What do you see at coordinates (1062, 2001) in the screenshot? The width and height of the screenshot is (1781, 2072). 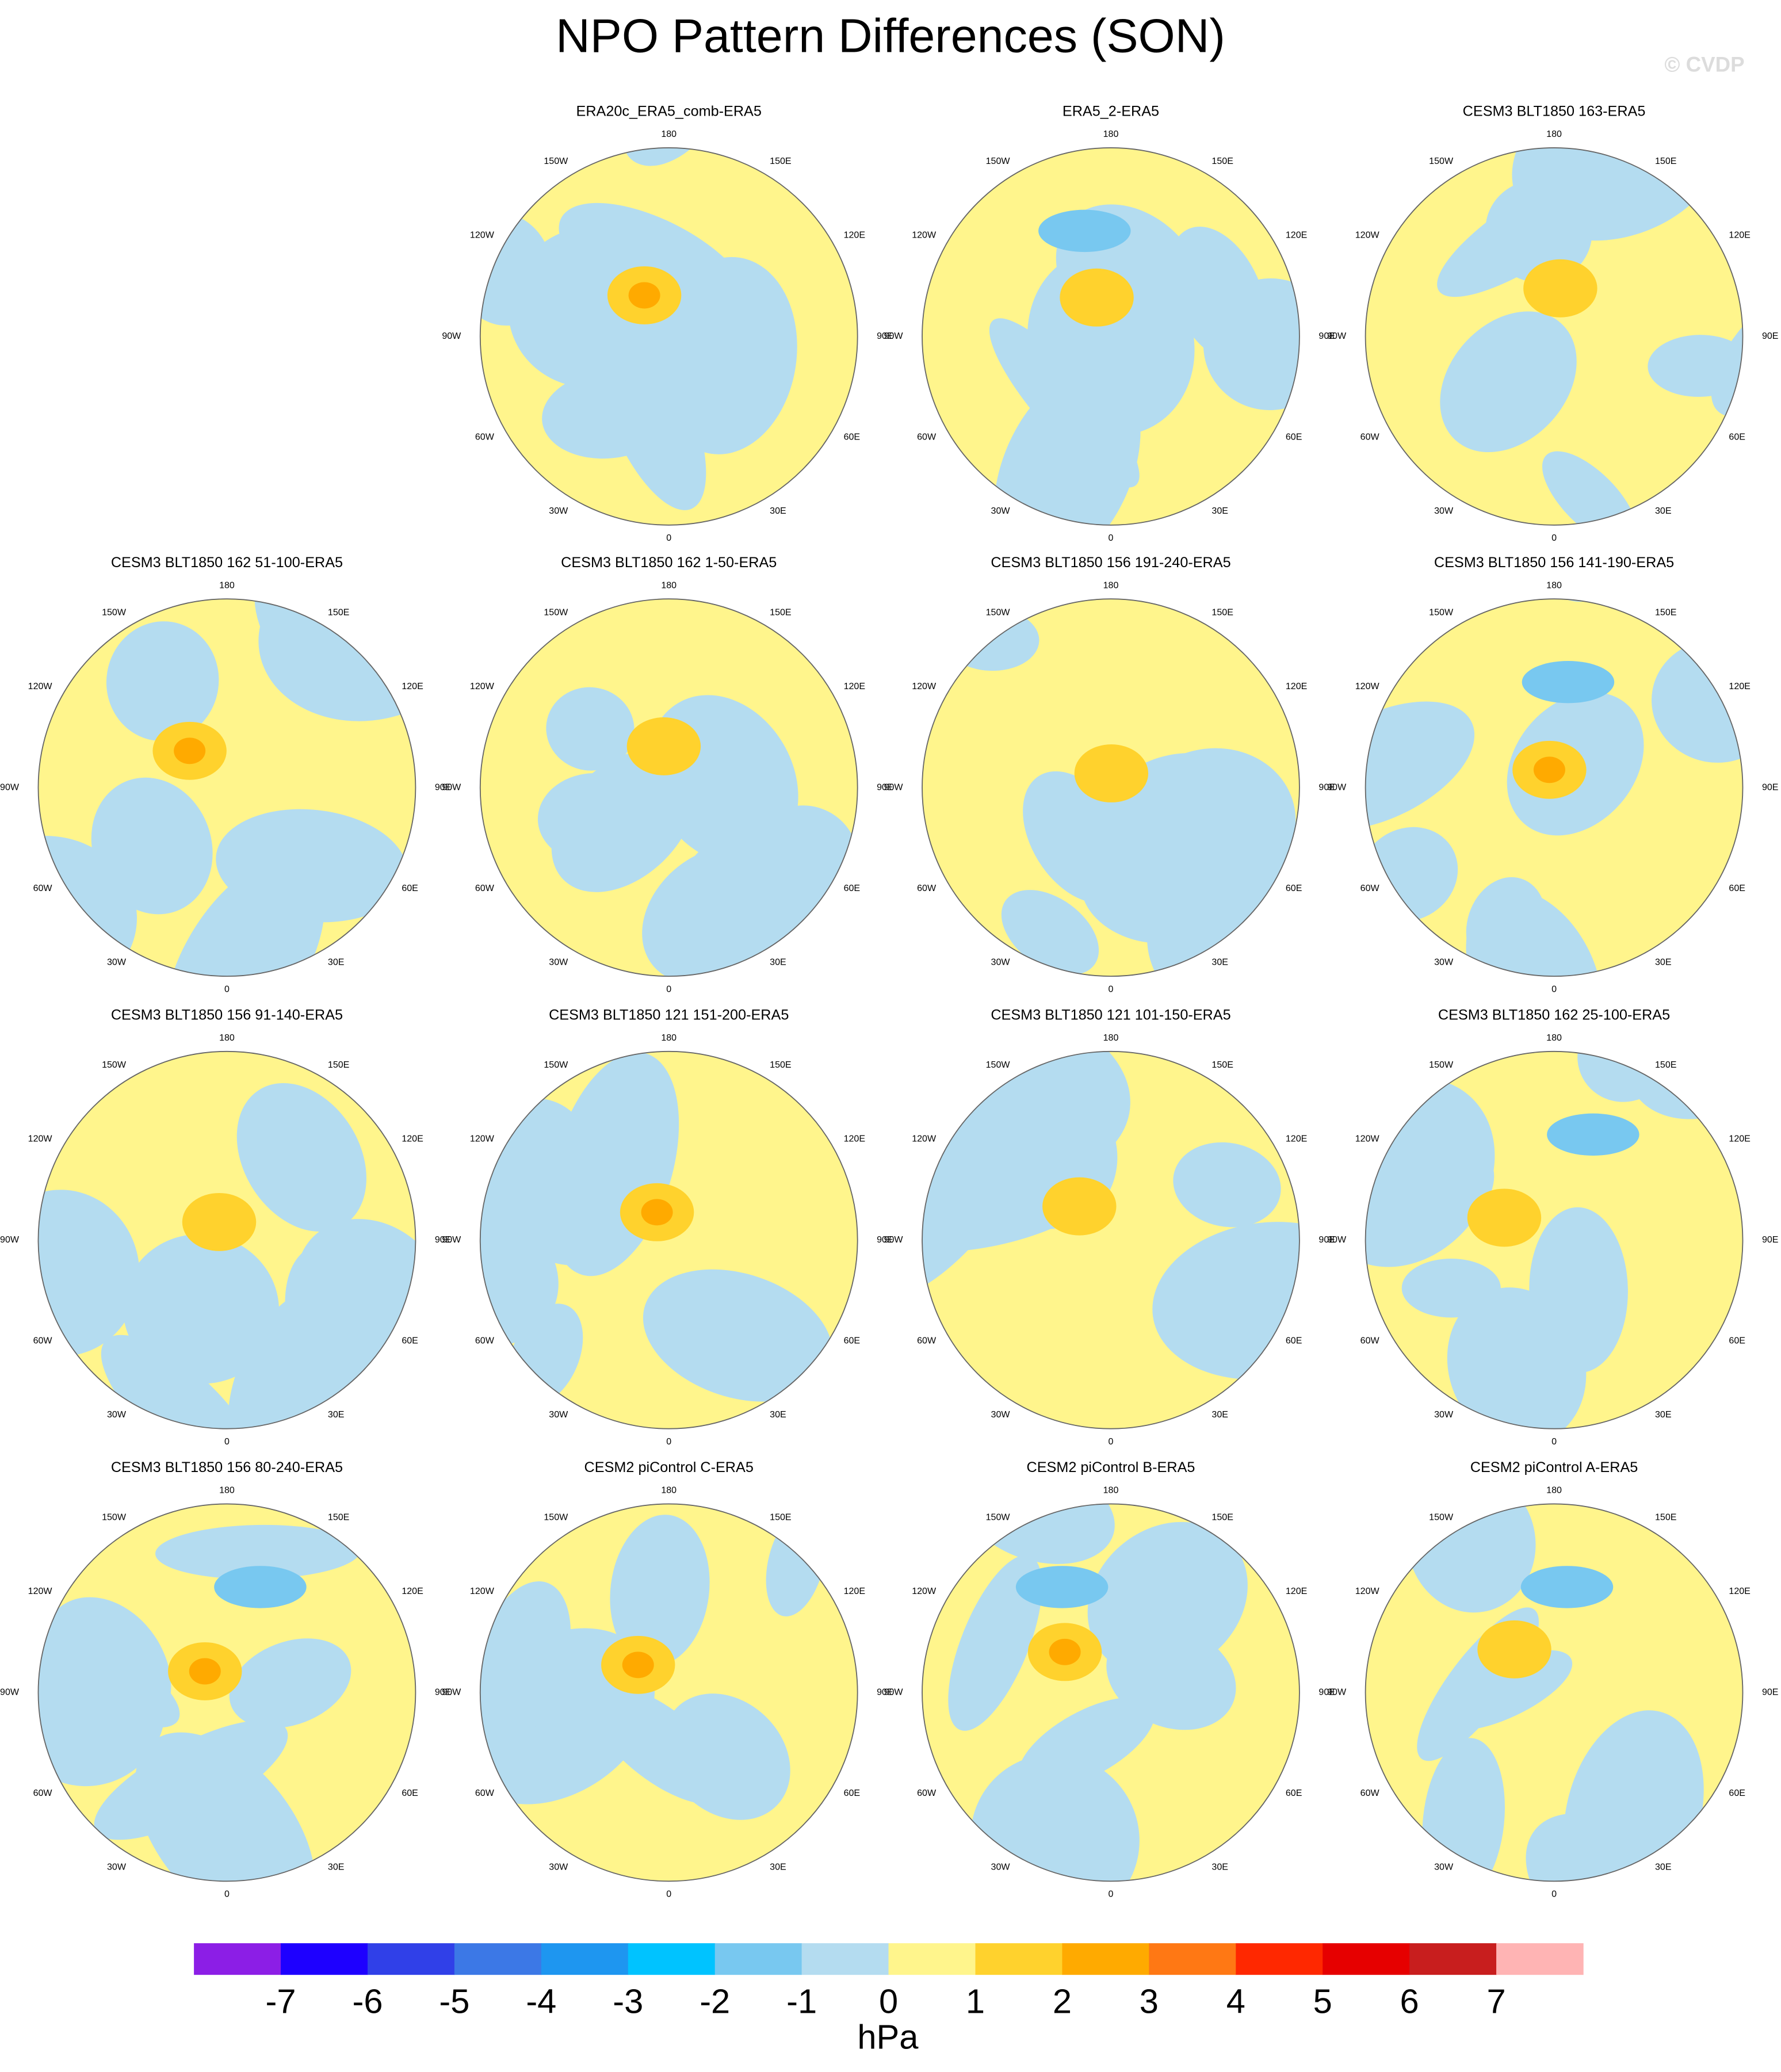 I see `colorbar-tick-label: 2` at bounding box center [1062, 2001].